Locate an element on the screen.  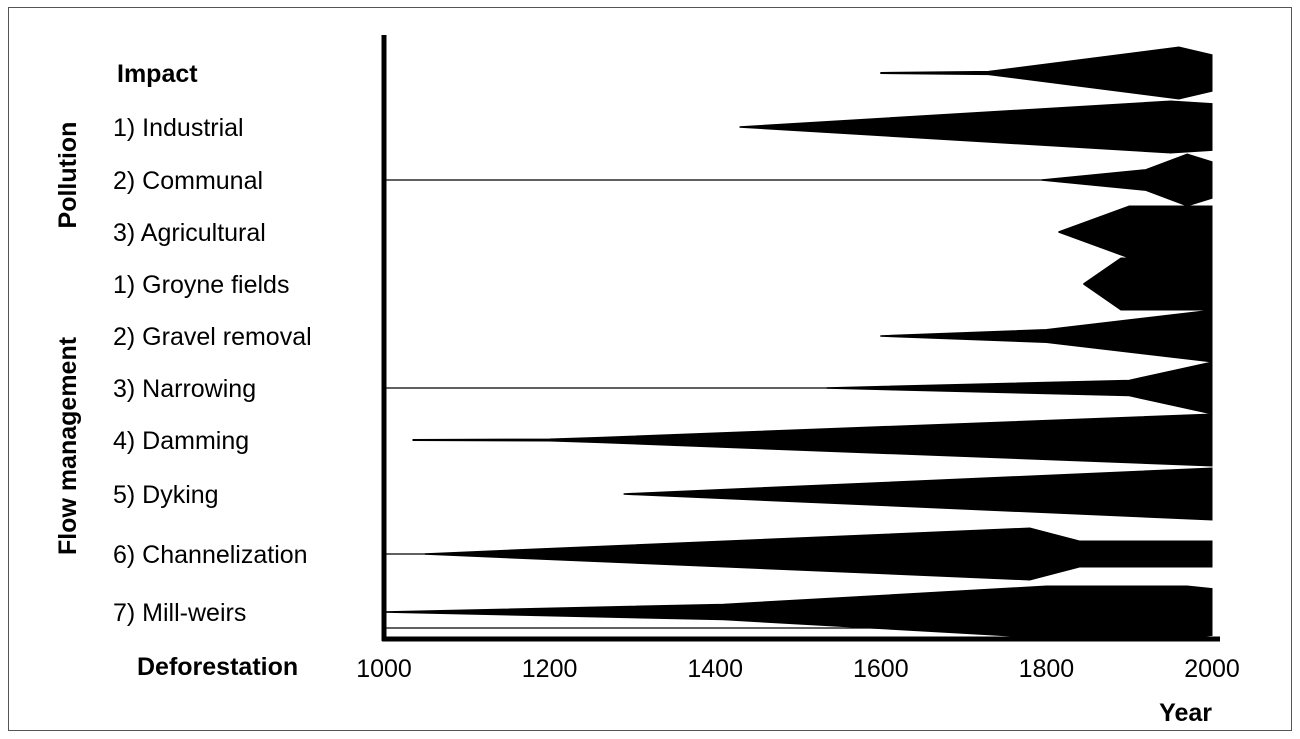
x-axis-title: Year is located at coordinates (1185, 713).